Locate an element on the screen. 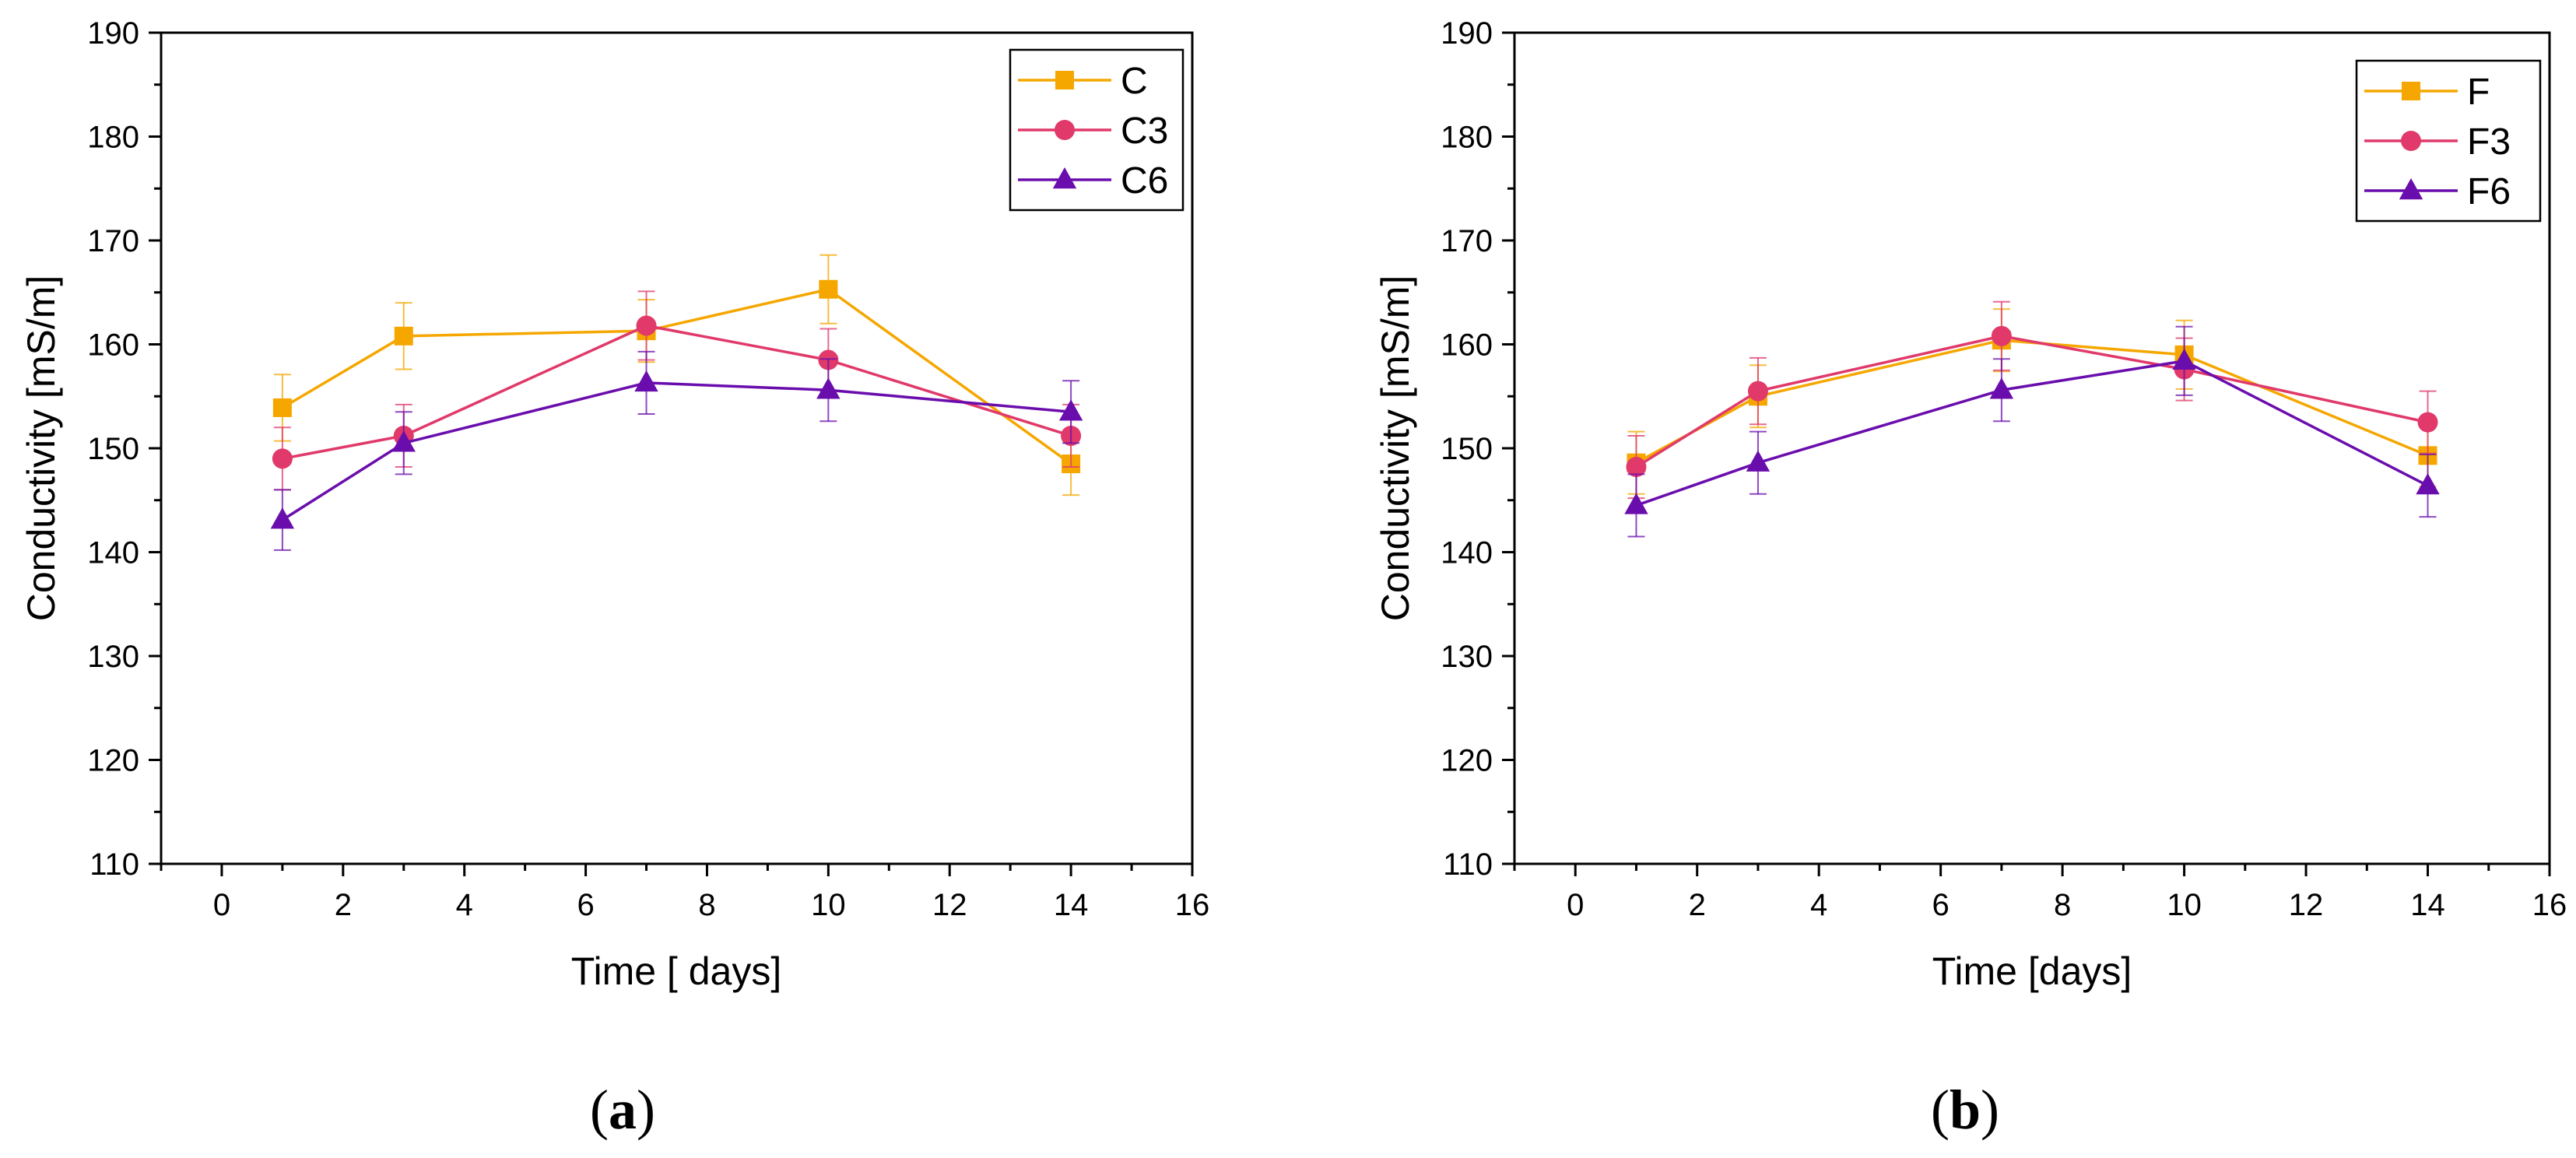 This screenshot has width=2576, height=1158. panel-label: (a) is located at coordinates (622, 1110).